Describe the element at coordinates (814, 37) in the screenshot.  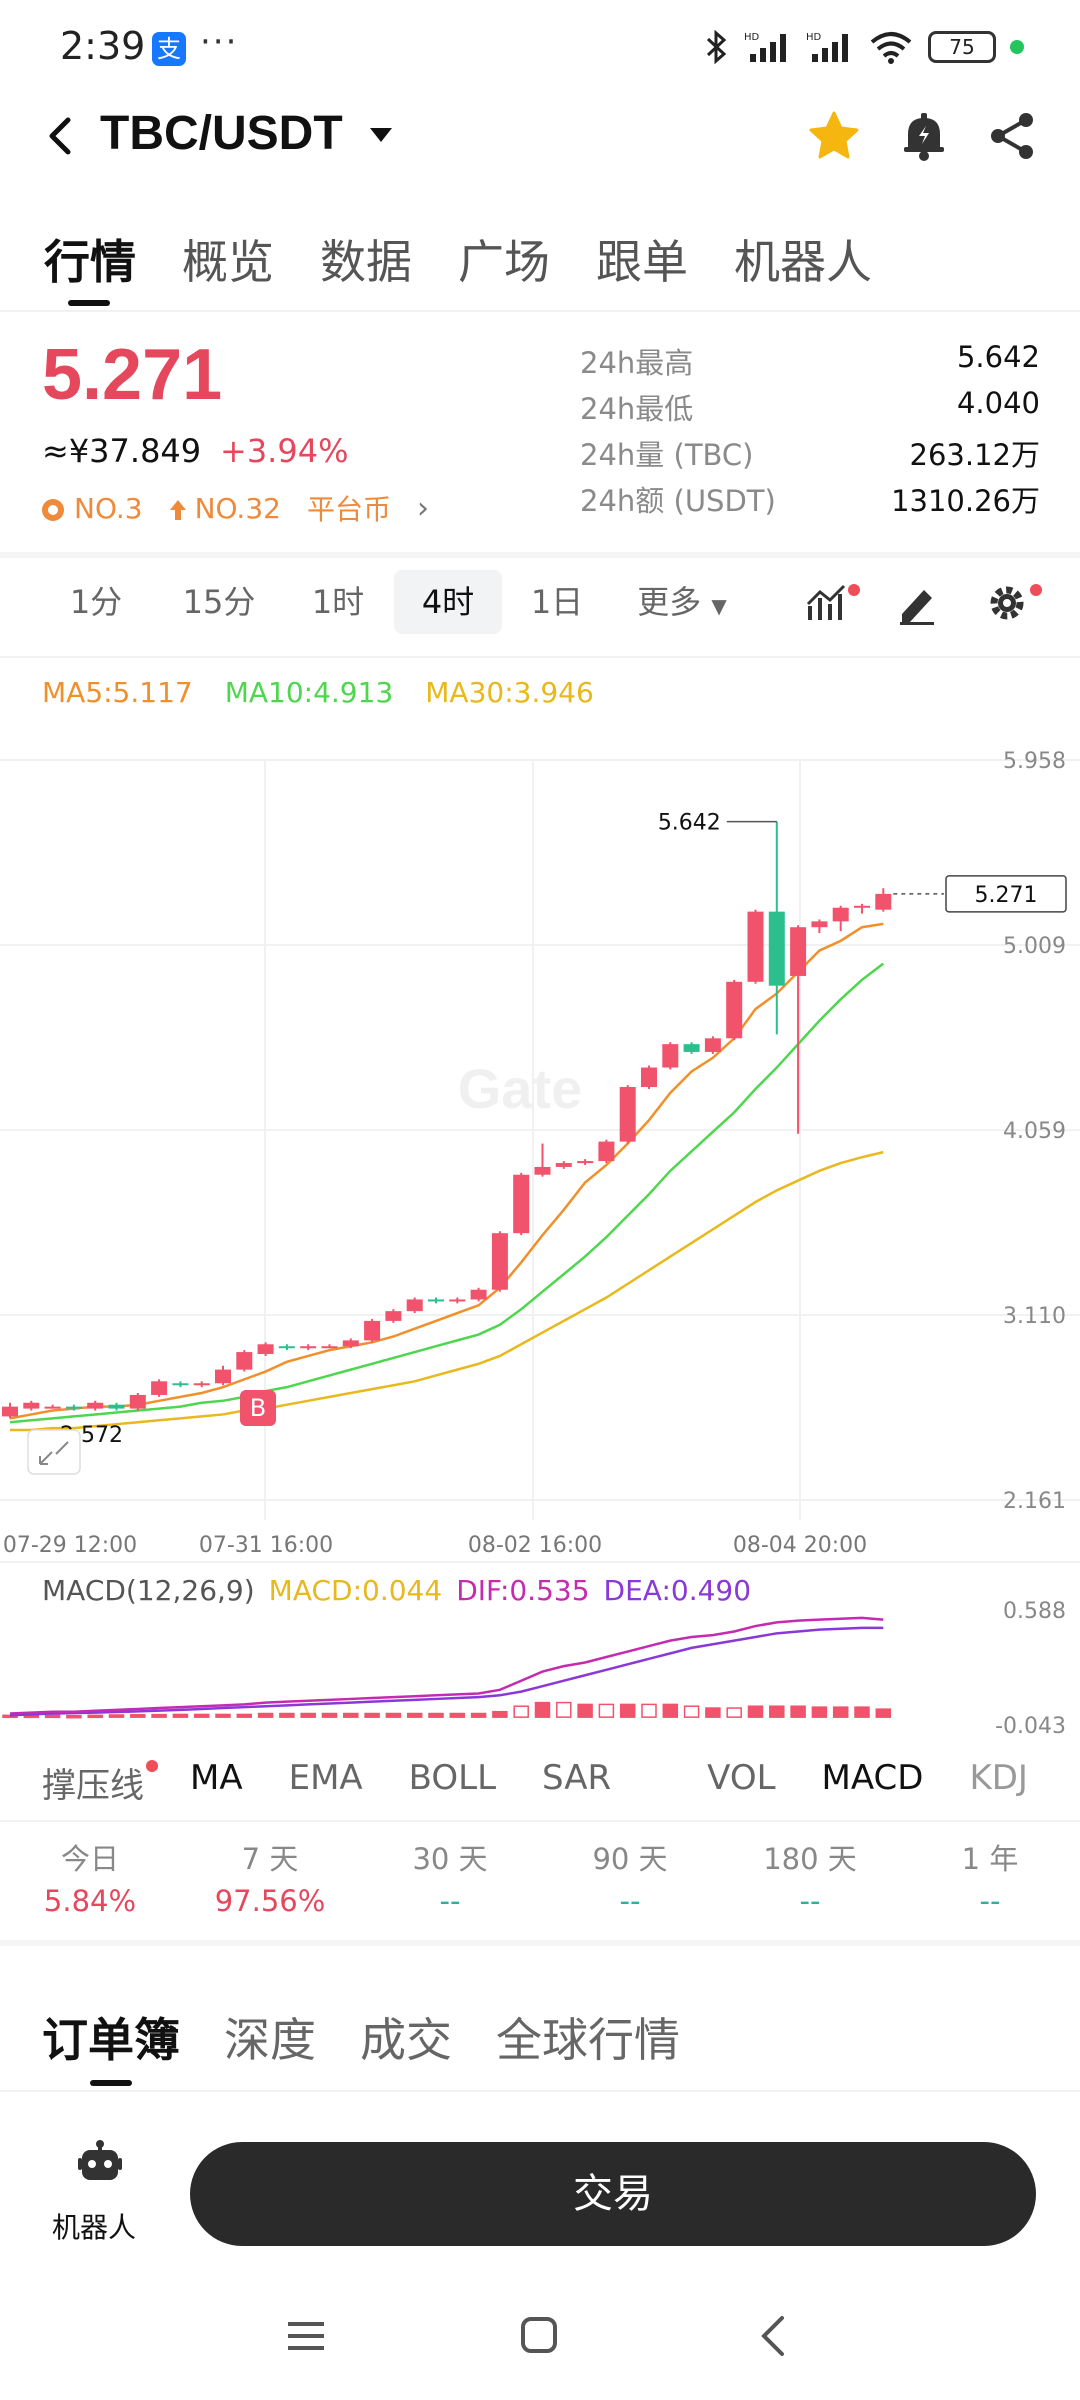
I see `svg-text: HD` at that location.